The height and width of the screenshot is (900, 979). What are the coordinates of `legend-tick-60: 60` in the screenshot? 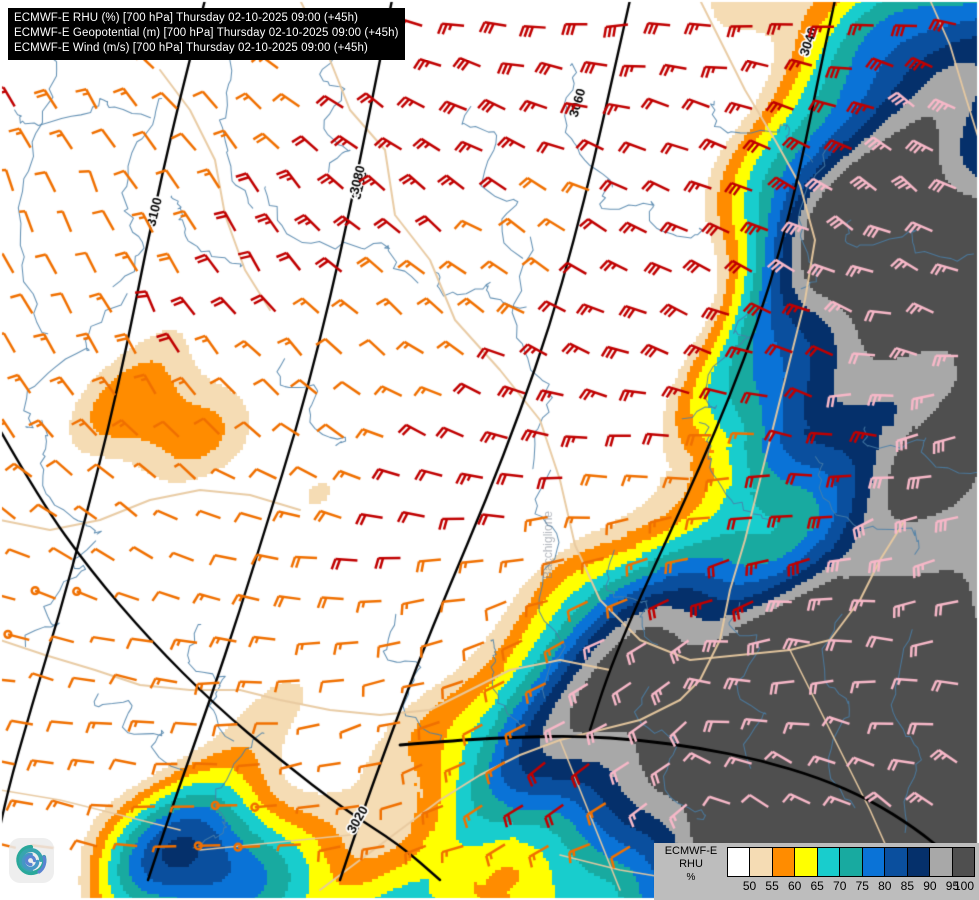 It's located at (794, 886).